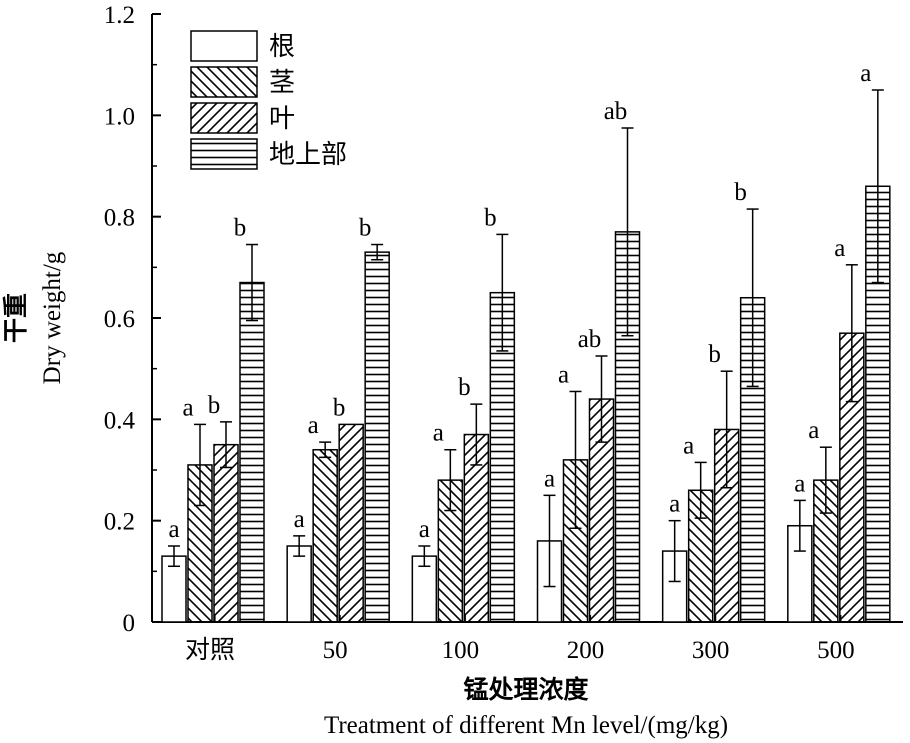 The image size is (910, 743). Describe the element at coordinates (525, 689) in the screenshot. I see `x-axis-label-cn: 锰处理浓度` at that location.